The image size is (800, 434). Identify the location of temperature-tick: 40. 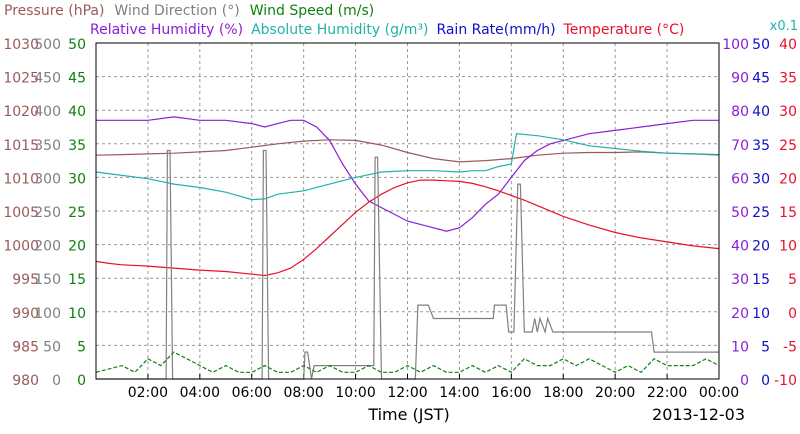
(788, 45).